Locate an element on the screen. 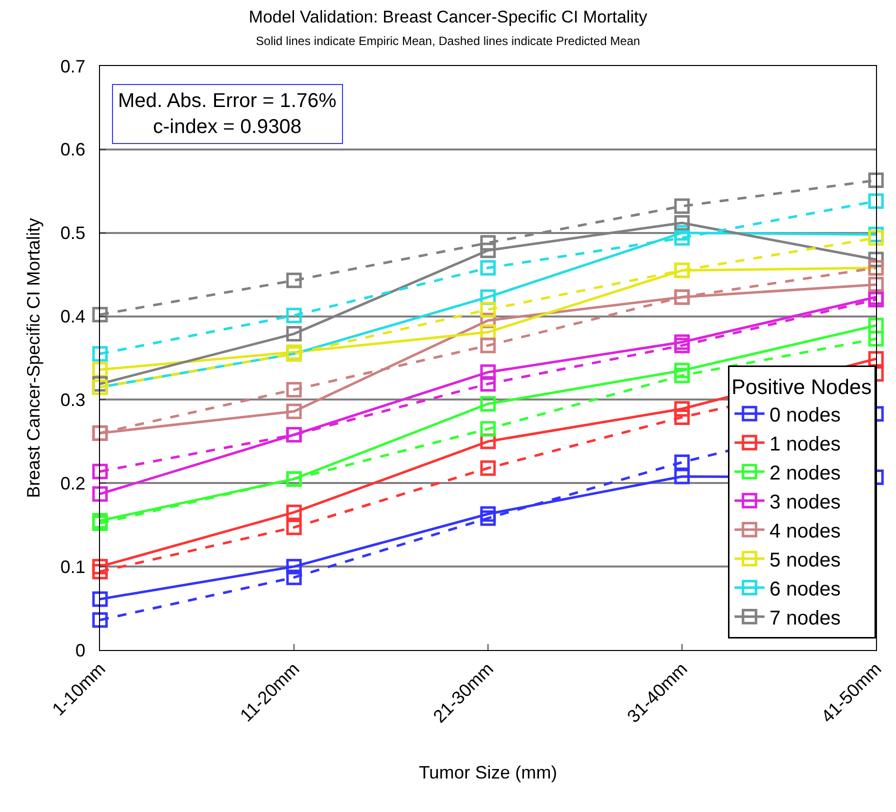  y-tick-label: 0.1 is located at coordinates (73, 566).